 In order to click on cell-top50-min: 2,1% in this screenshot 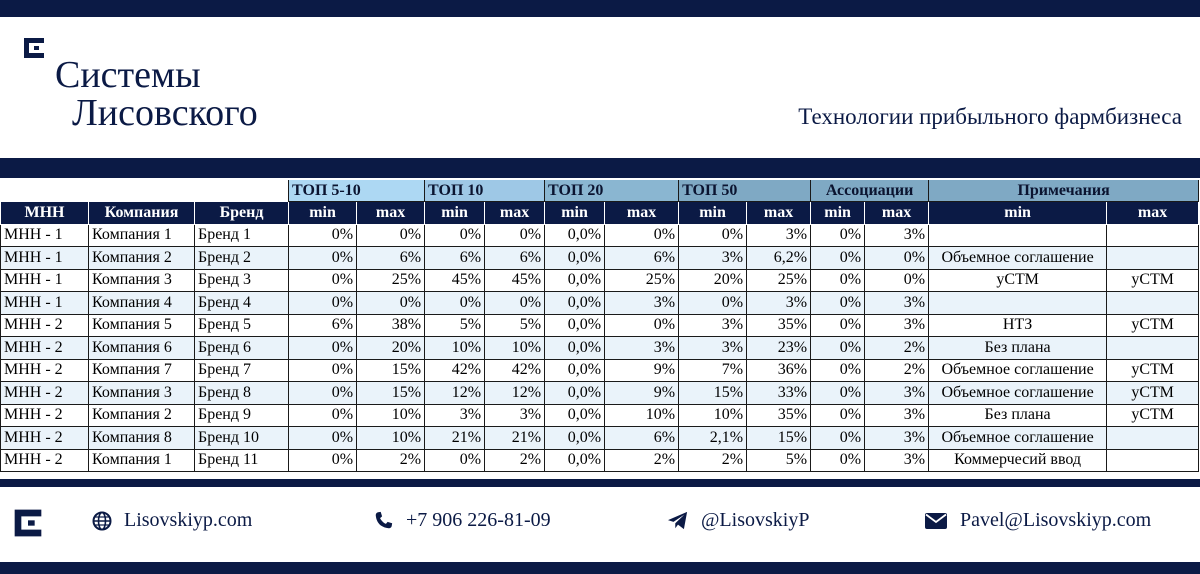, I will do `click(713, 438)`.